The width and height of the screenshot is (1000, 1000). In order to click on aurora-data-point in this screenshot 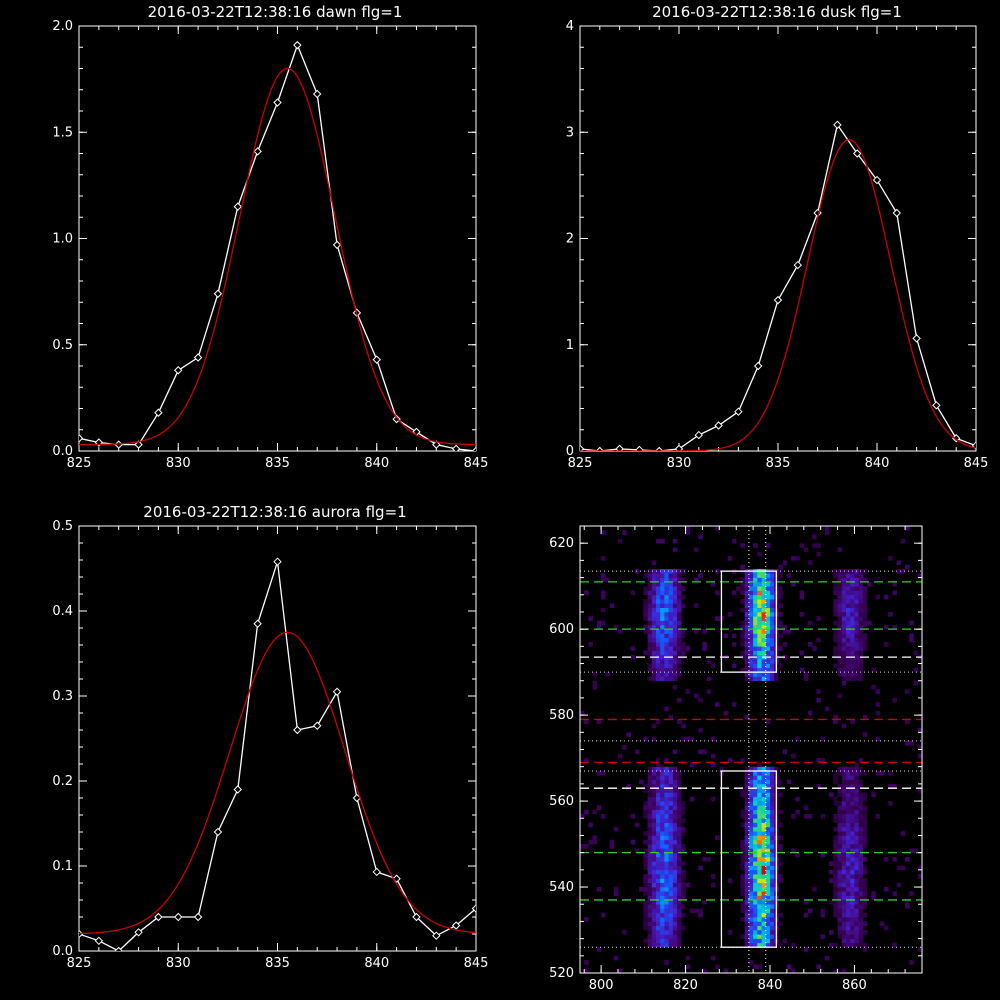, I will do `click(473, 908)`.